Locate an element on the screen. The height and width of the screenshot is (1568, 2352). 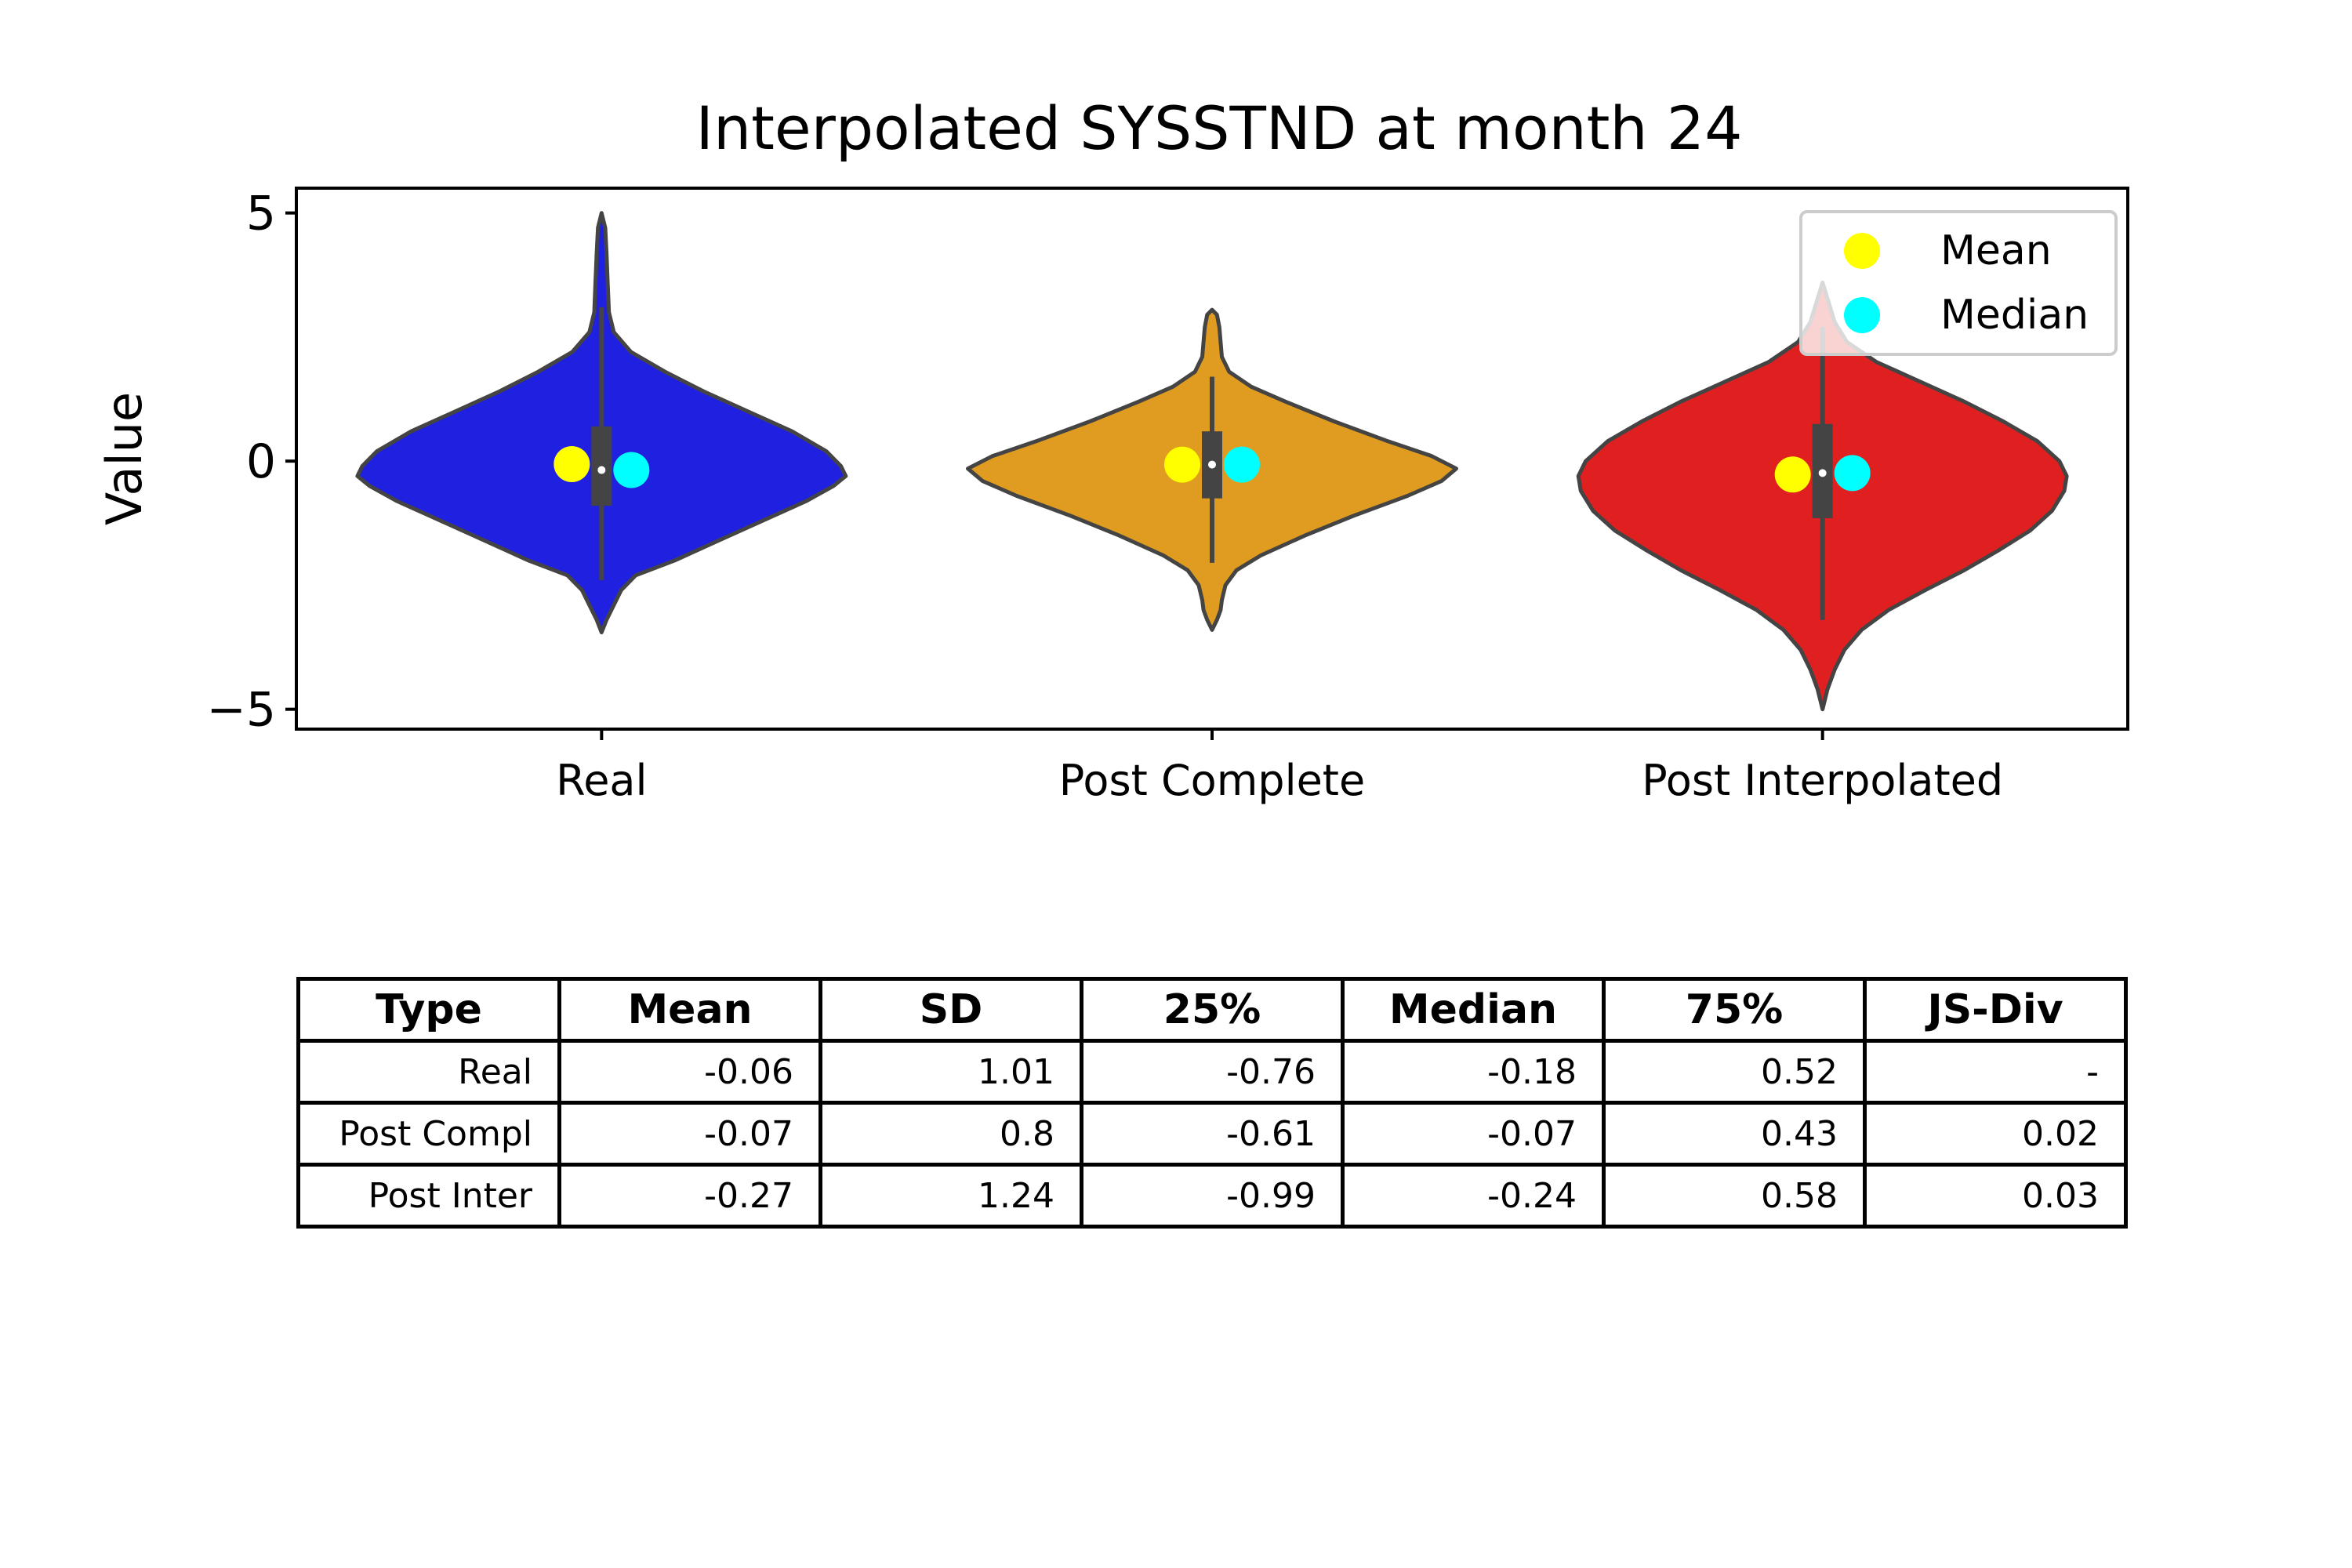
header-mean: Mean is located at coordinates (689, 1010).